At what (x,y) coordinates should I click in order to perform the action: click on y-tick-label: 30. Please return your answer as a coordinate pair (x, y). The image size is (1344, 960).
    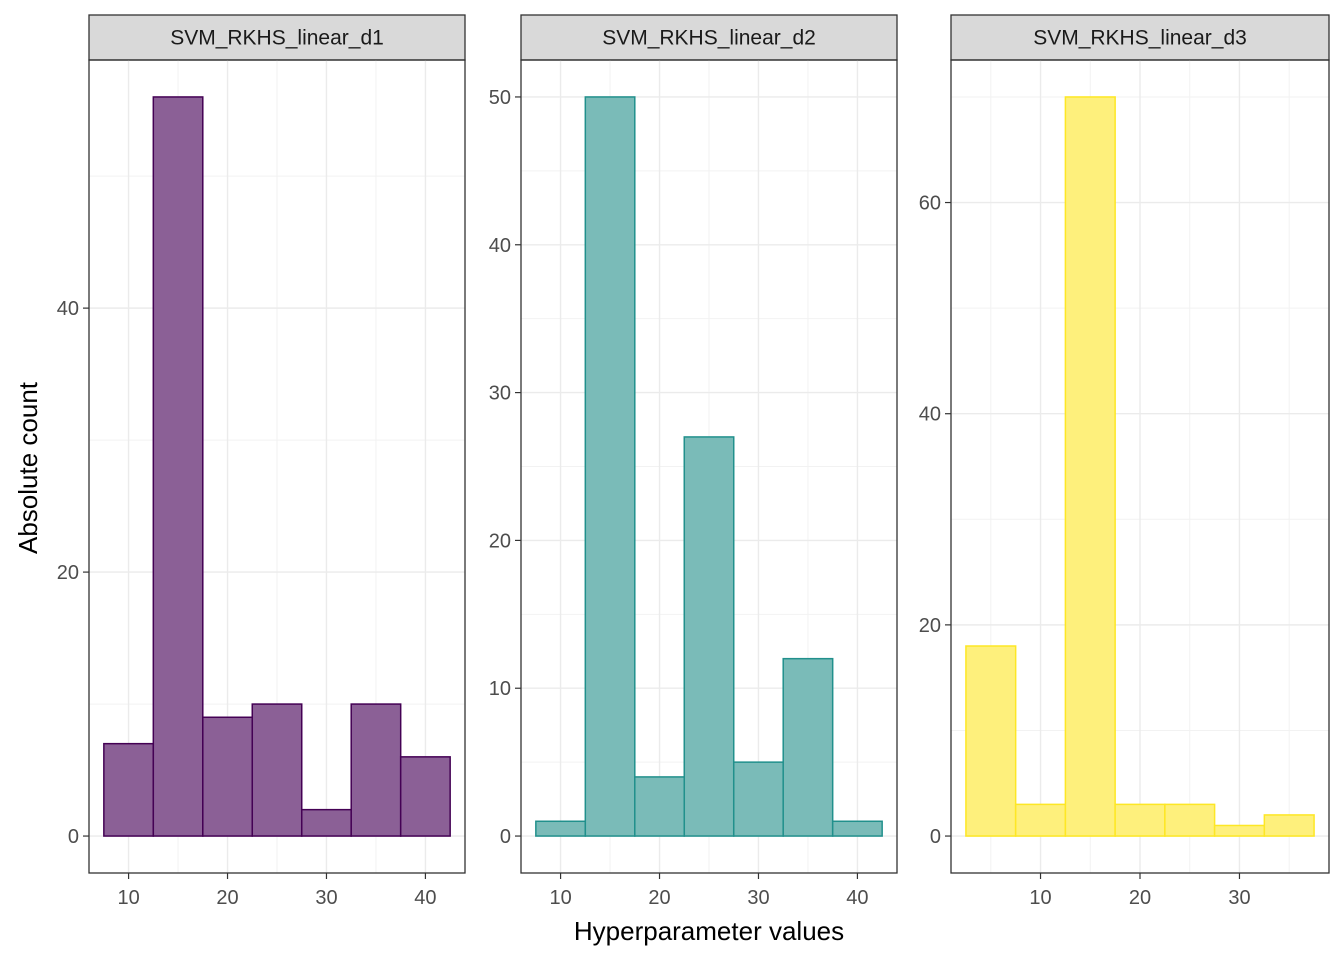
    Looking at the image, I should click on (500, 394).